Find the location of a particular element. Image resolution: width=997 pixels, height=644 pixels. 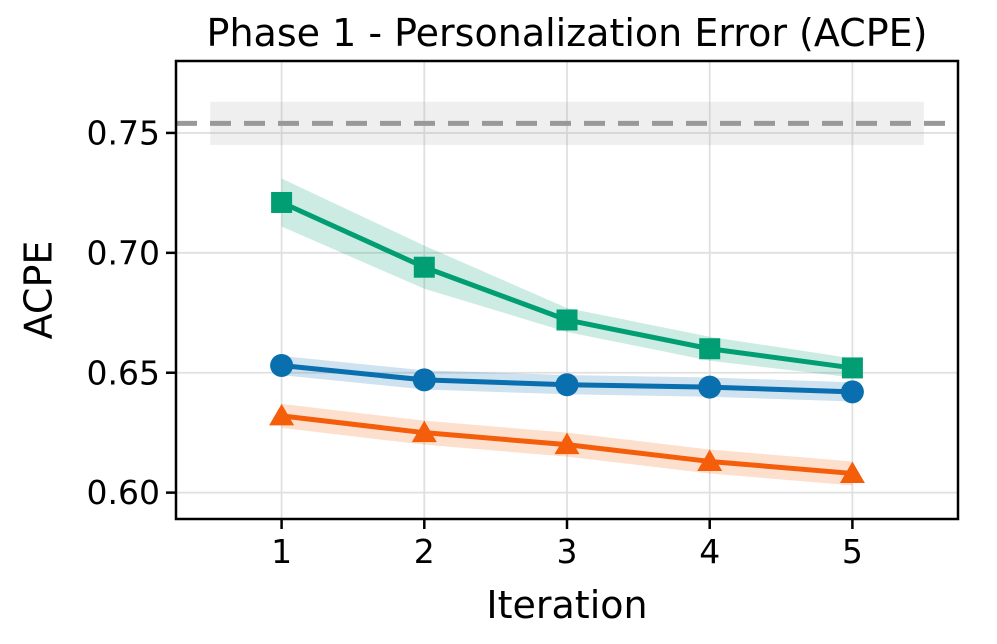

x-axis-label: Iteration is located at coordinates (566, 605).